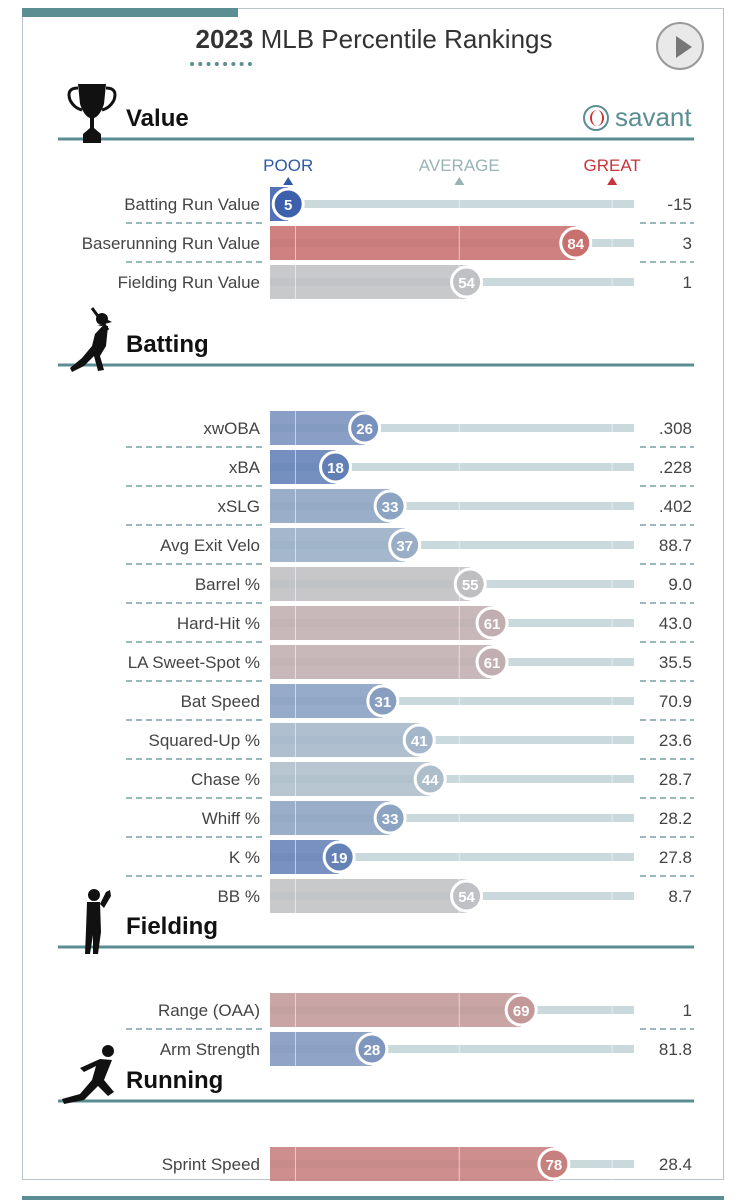 The height and width of the screenshot is (1200, 748). I want to click on metric-stat: 28.4, so click(675, 1164).